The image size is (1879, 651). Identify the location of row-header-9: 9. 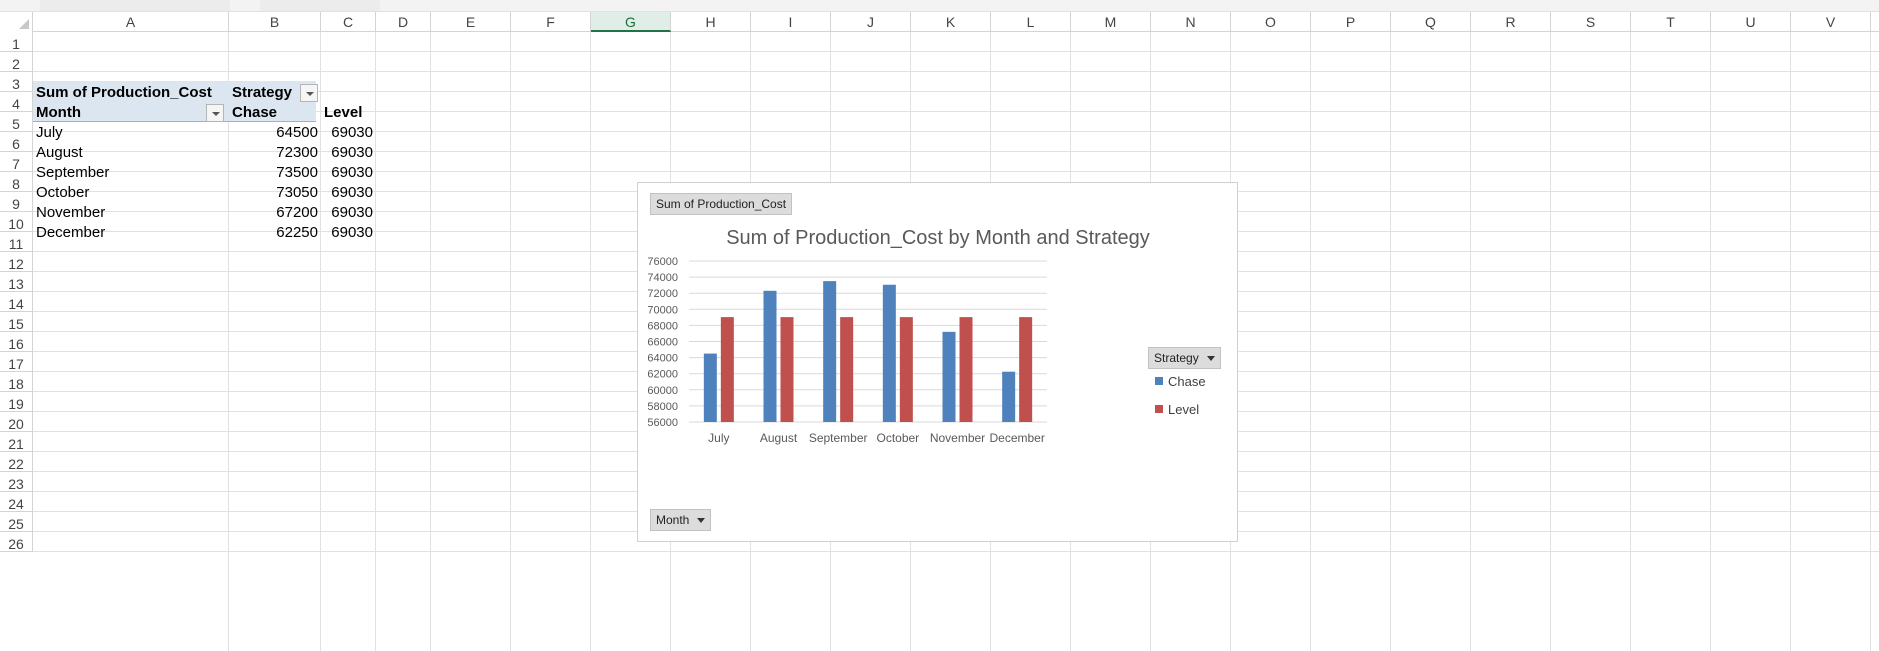
(16, 202).